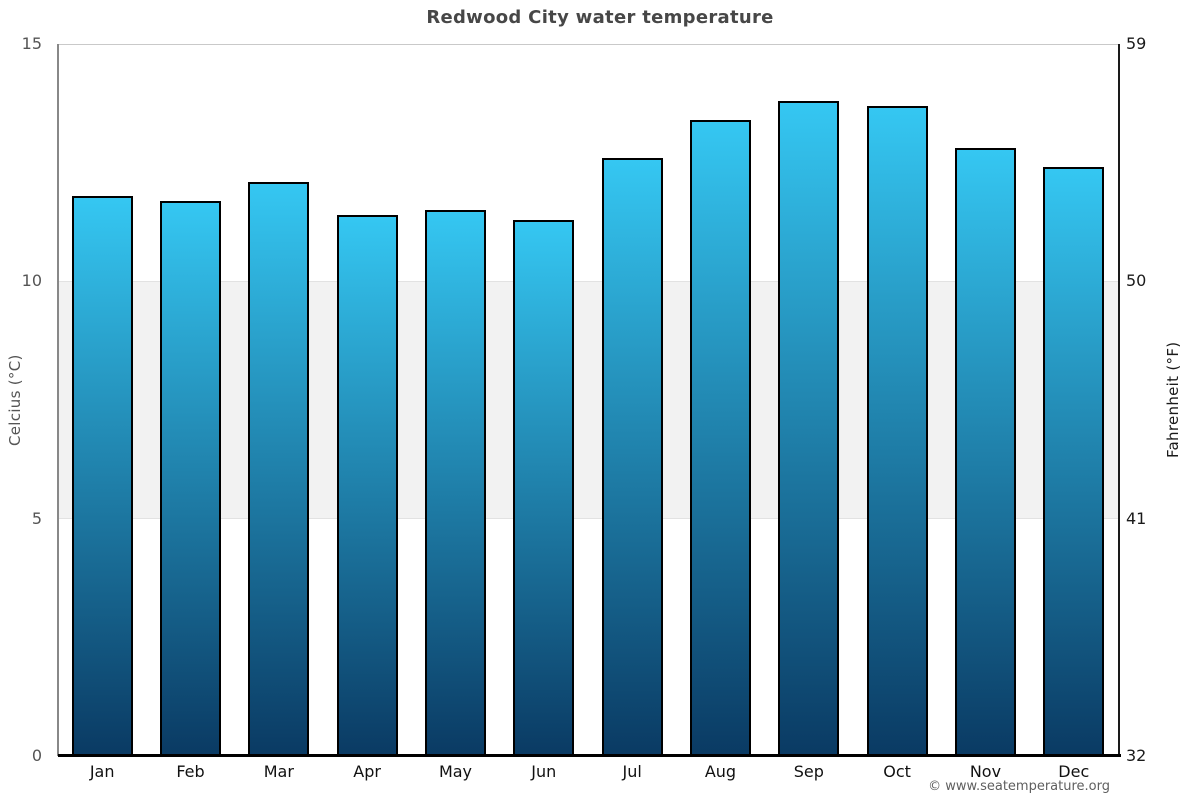  What do you see at coordinates (1074, 771) in the screenshot?
I see `x-tick-label-dec: Dec` at bounding box center [1074, 771].